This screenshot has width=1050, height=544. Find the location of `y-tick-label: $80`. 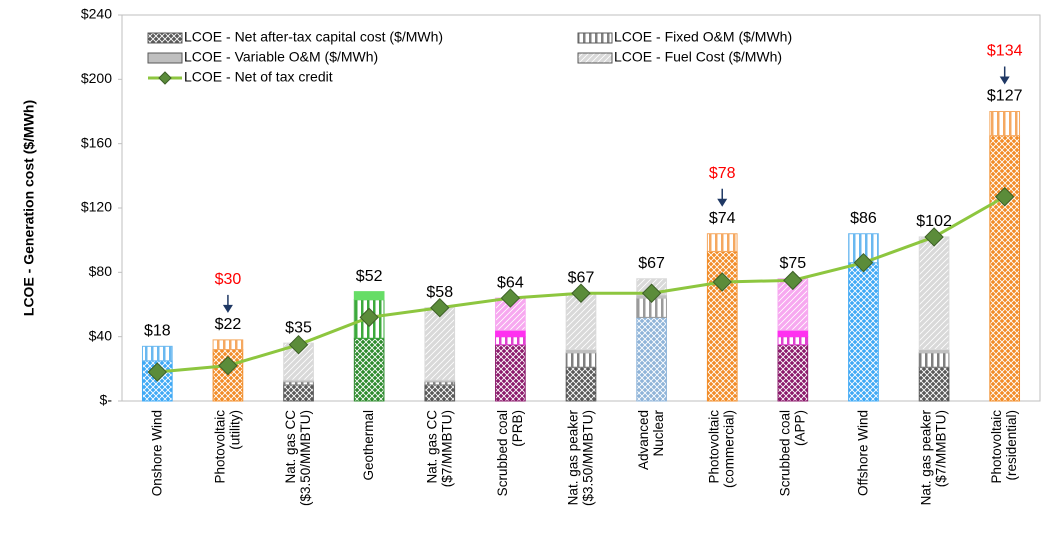

y-tick-label: $80 is located at coordinates (101, 271).